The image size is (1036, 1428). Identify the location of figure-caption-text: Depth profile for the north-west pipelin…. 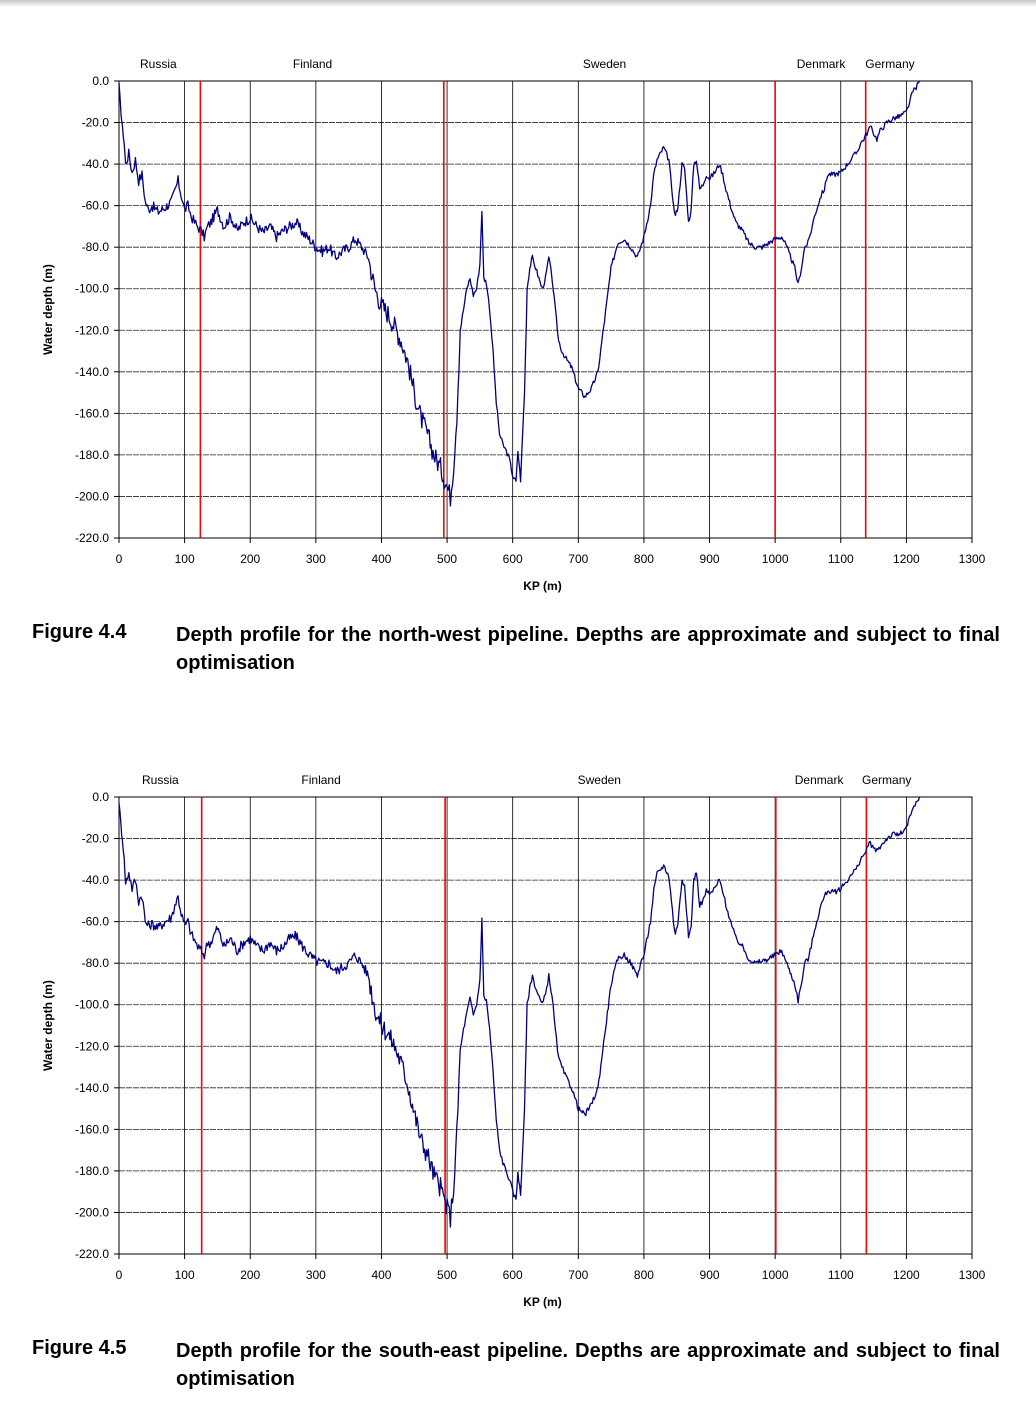
(588, 649).